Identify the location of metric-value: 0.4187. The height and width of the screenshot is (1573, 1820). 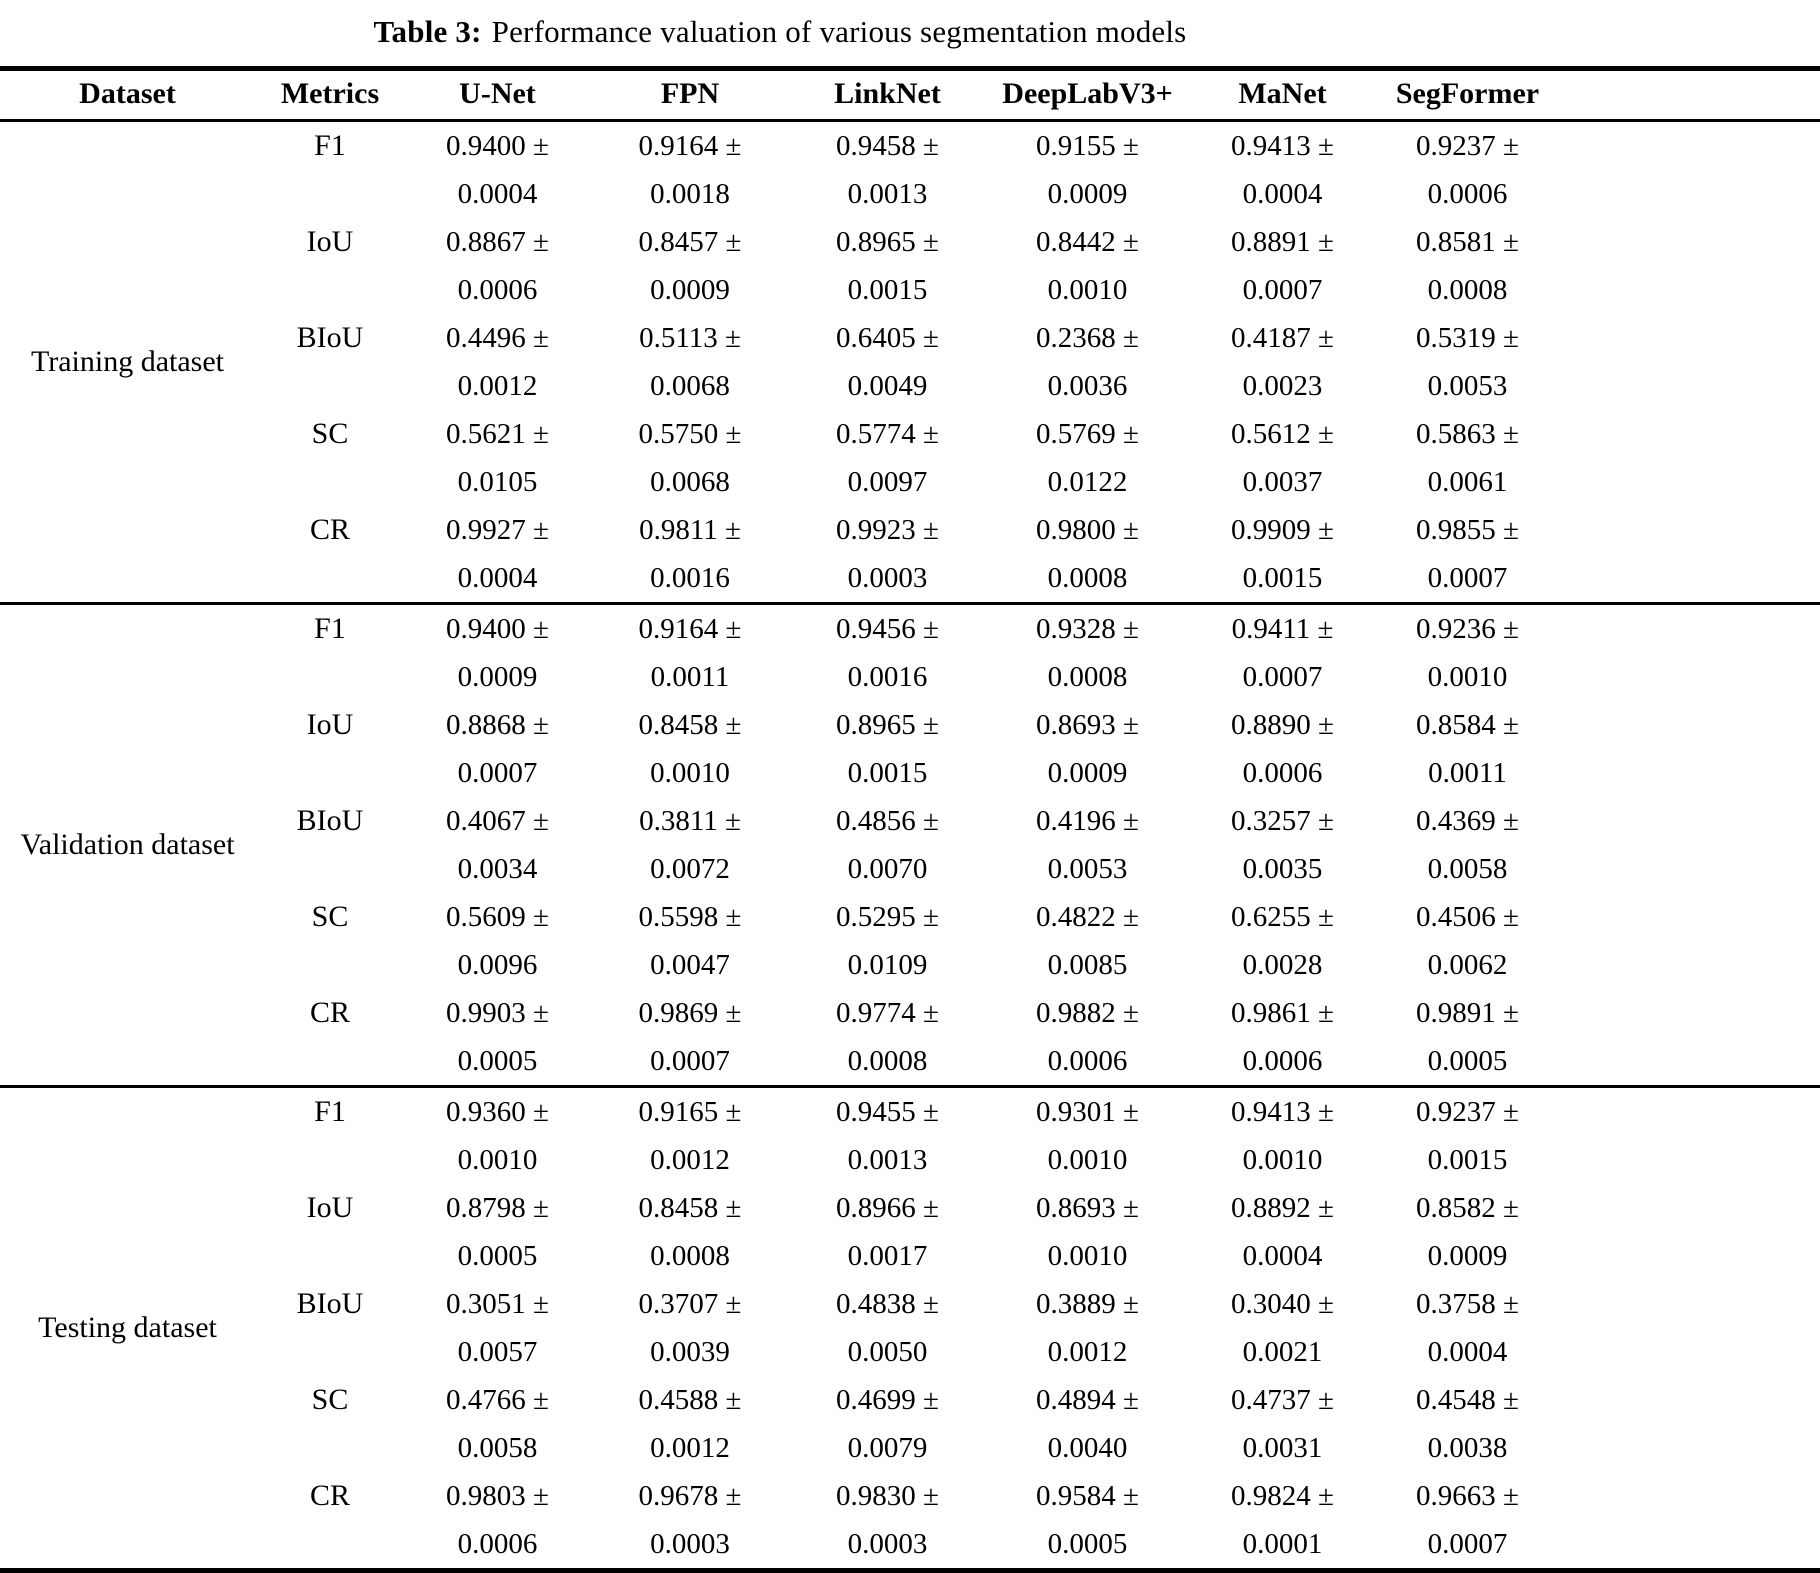
(1271, 338).